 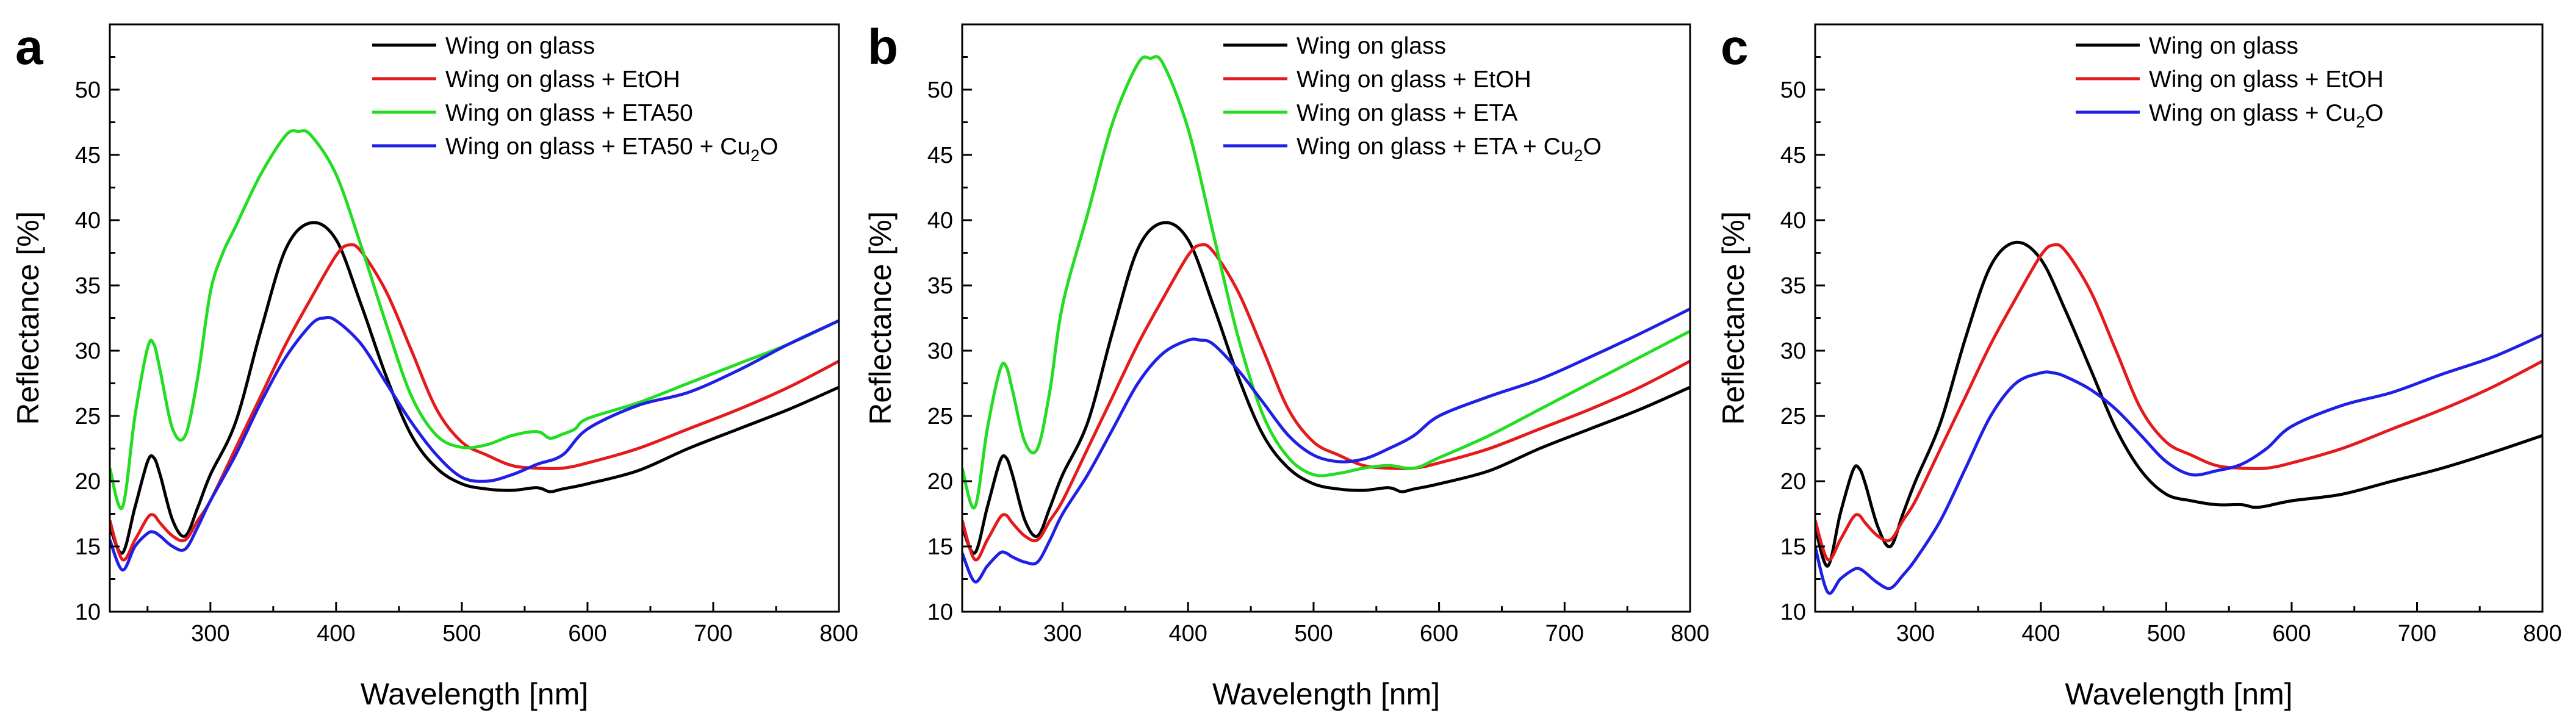 I want to click on legend-label: Wing on glass + Cu2O, so click(x=2266, y=115).